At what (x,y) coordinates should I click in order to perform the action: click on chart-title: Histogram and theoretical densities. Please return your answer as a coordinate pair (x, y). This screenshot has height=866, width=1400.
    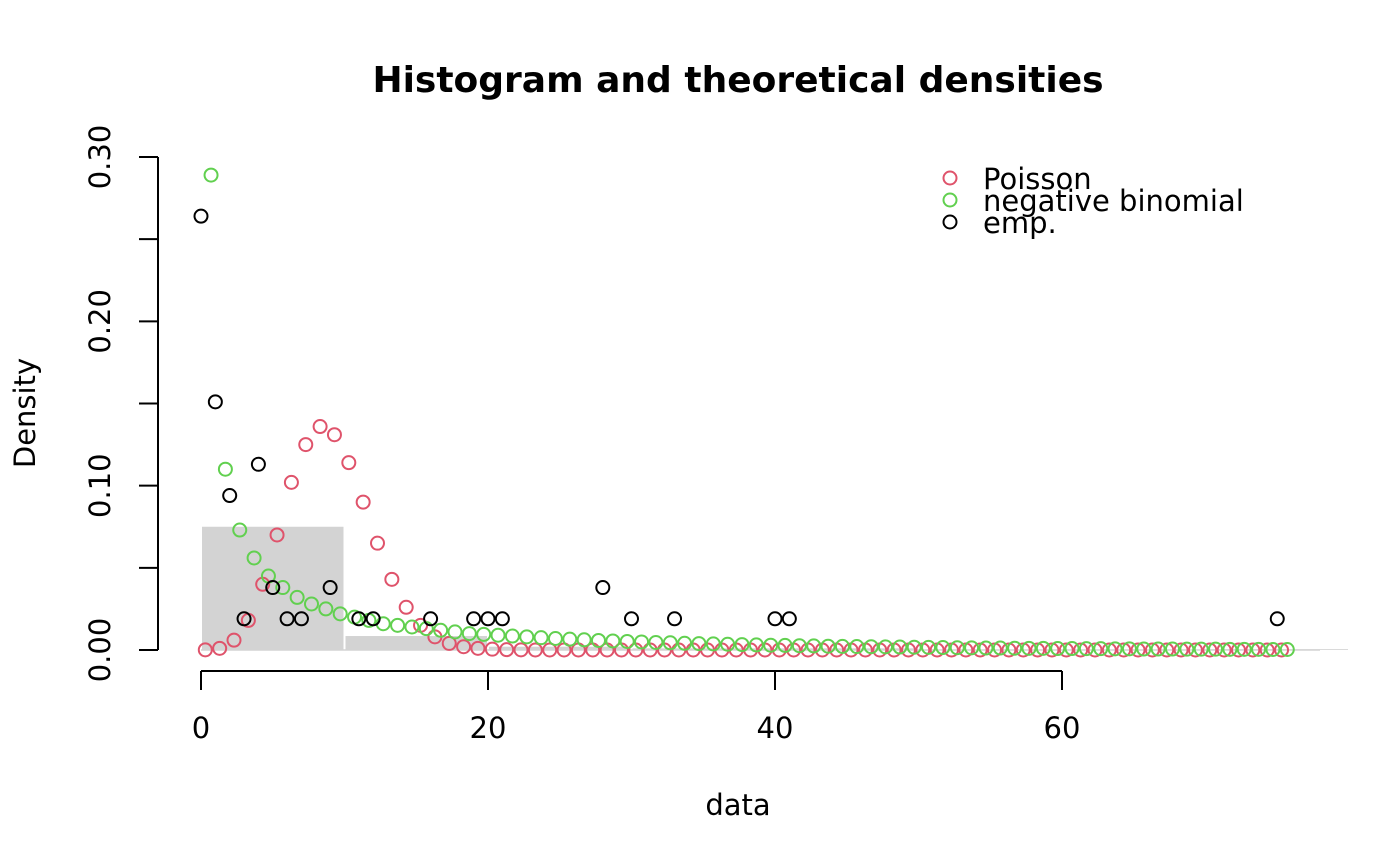
    Looking at the image, I should click on (737, 80).